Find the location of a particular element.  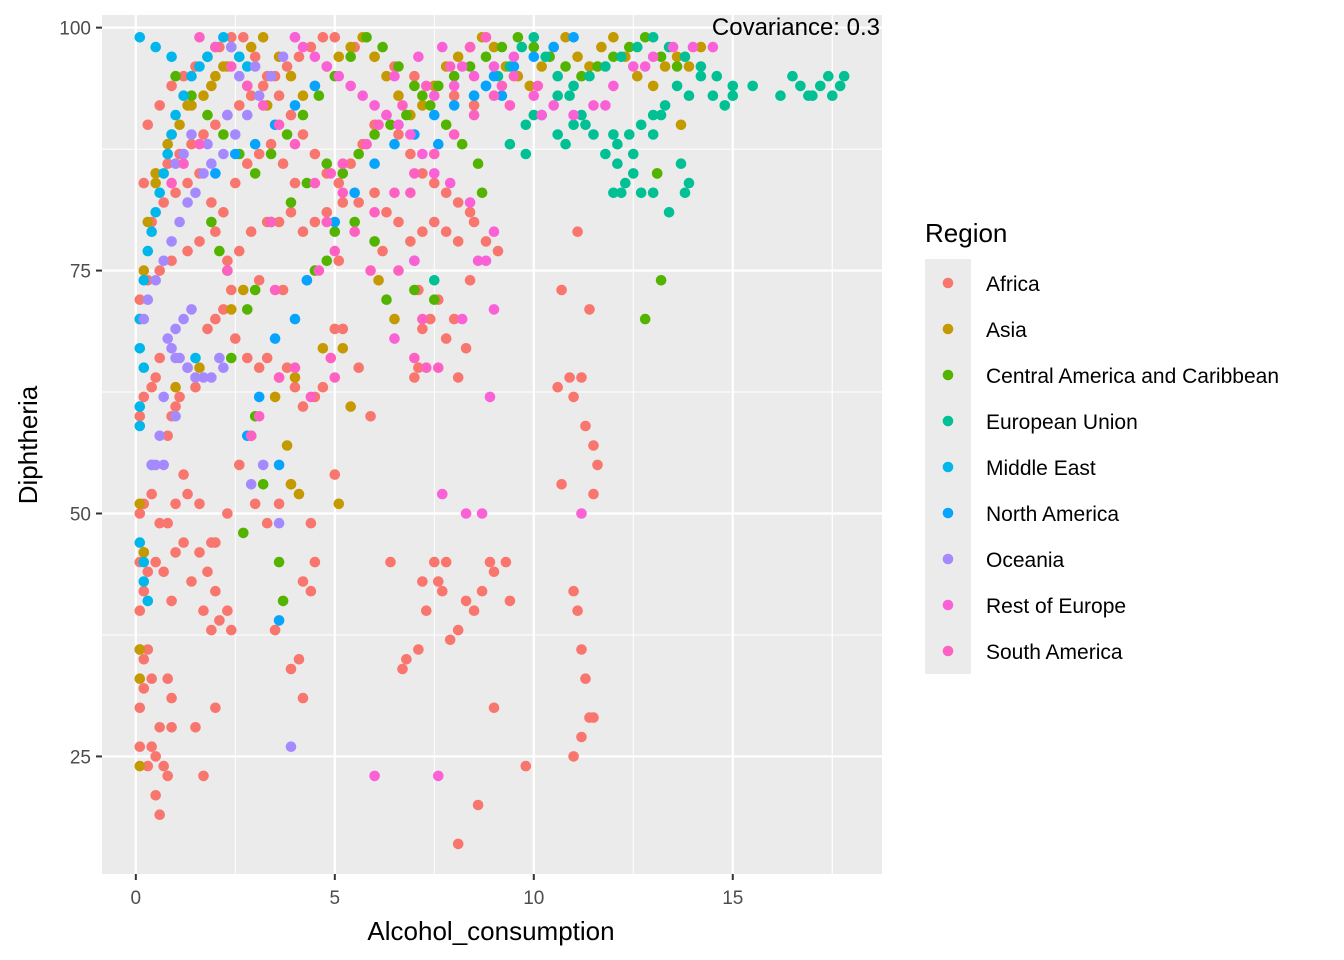

legend-label-oceania: Oceania is located at coordinates (1025, 560).